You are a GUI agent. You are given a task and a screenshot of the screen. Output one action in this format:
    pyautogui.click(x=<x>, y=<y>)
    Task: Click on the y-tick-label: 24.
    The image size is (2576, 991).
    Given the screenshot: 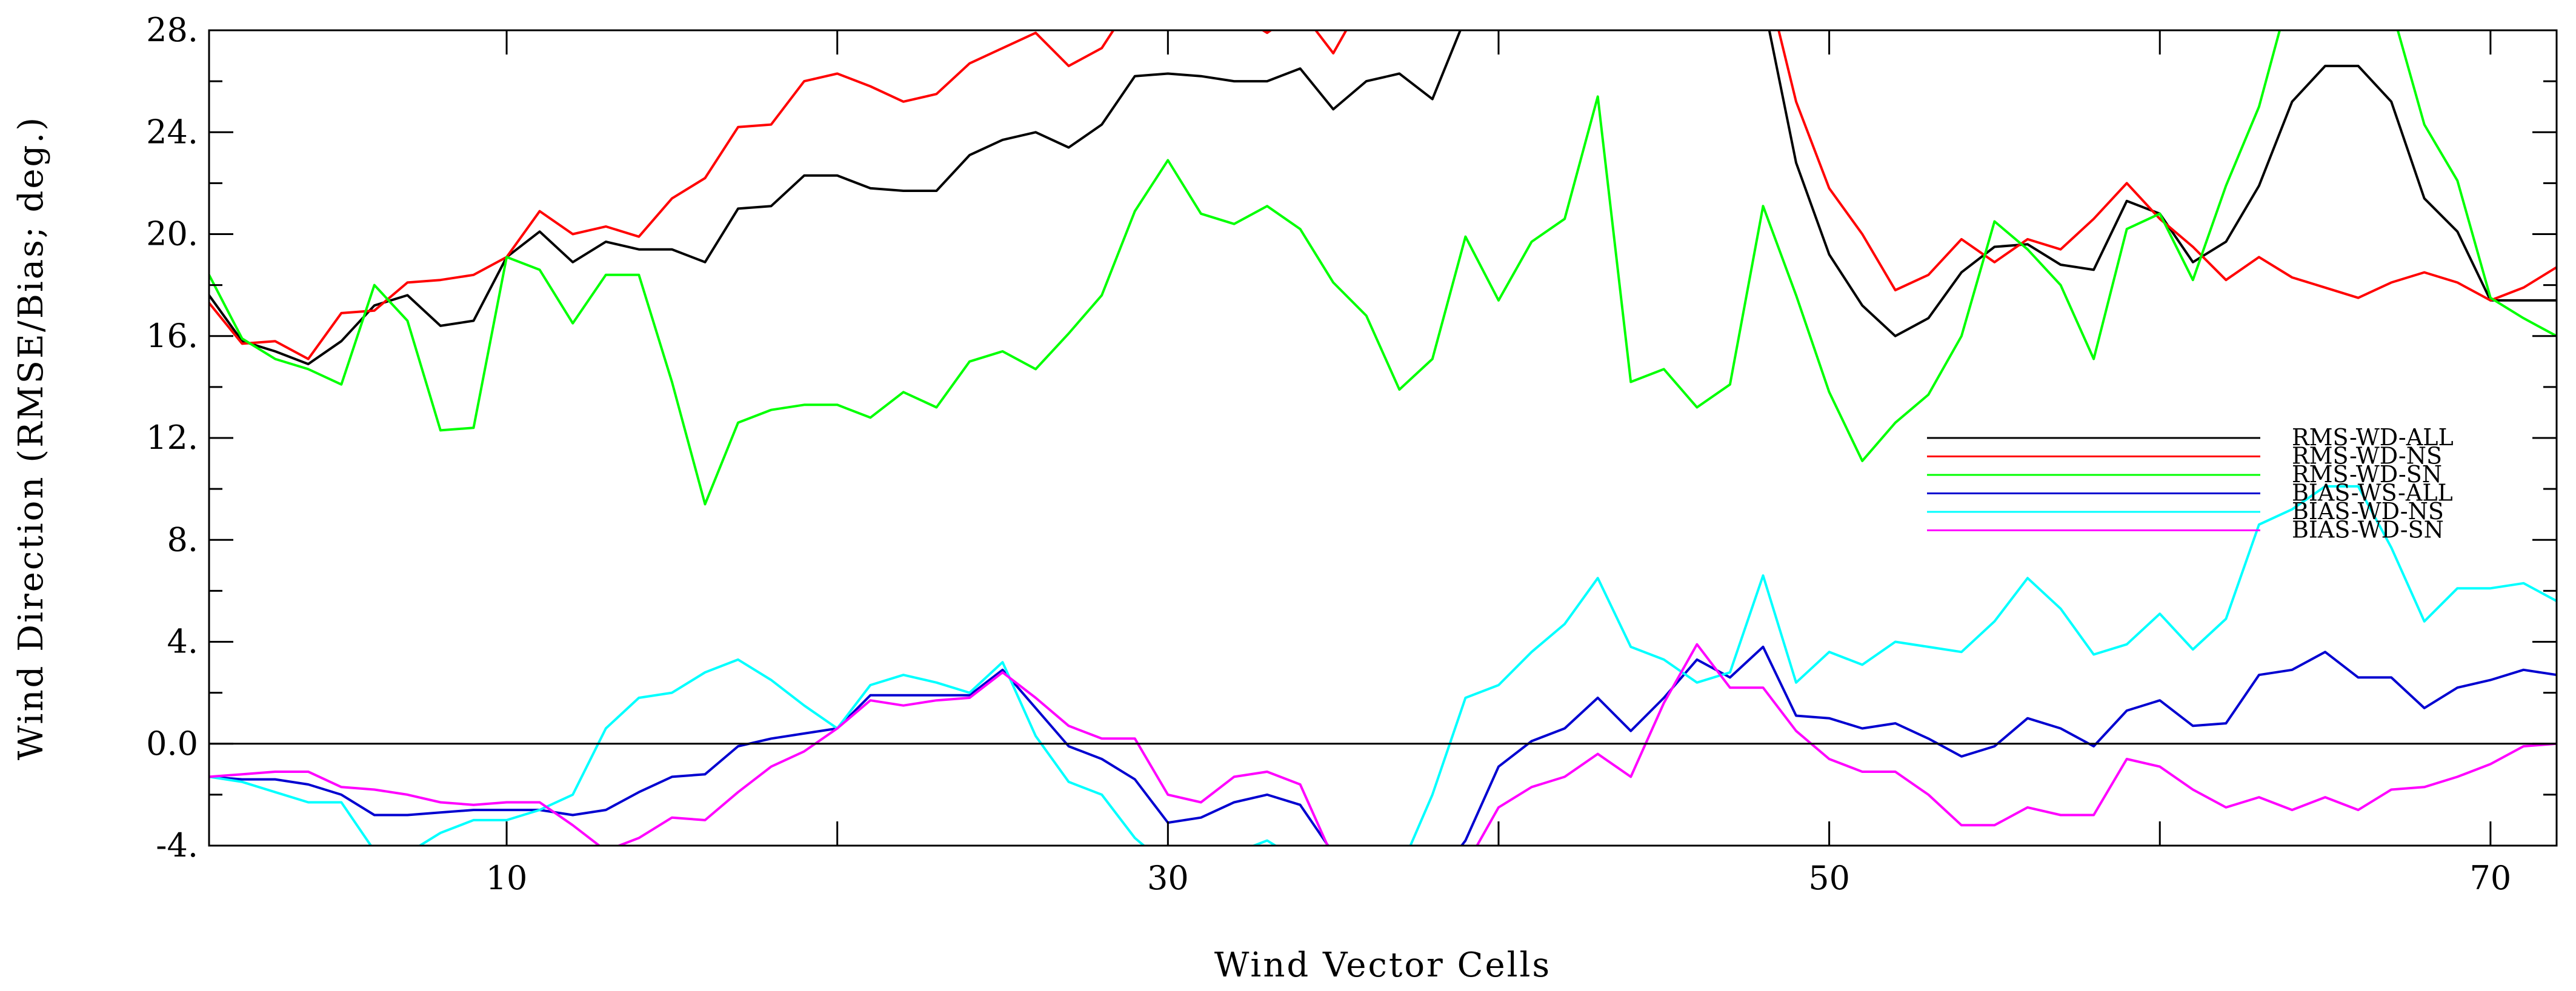 What is the action you would take?
    pyautogui.click(x=172, y=132)
    